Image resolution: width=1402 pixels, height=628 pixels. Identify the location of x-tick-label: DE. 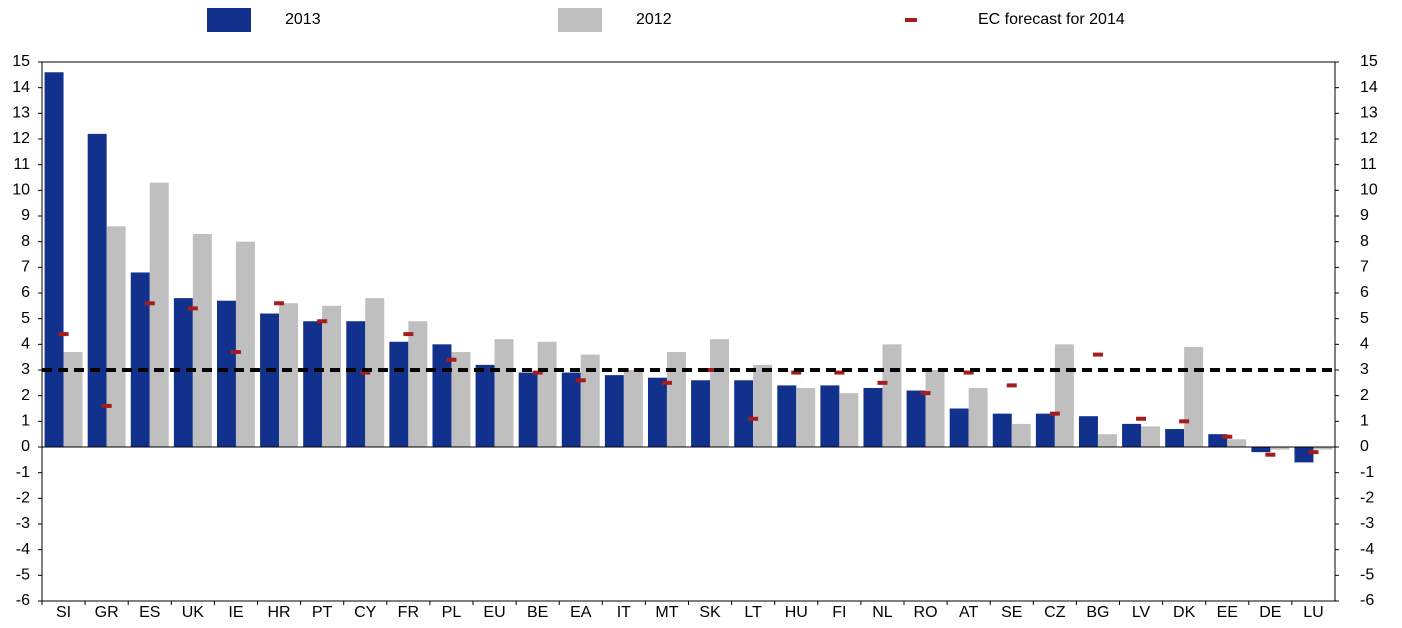
(1270, 612).